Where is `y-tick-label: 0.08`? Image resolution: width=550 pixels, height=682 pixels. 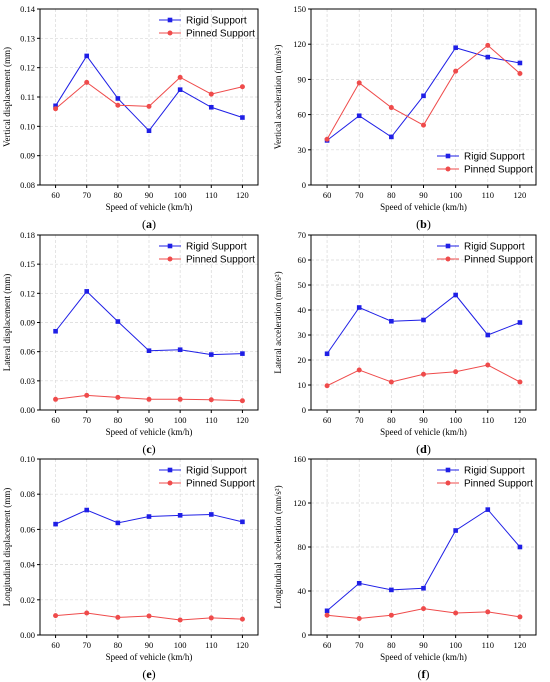 y-tick-label: 0.08 is located at coordinates (27, 185).